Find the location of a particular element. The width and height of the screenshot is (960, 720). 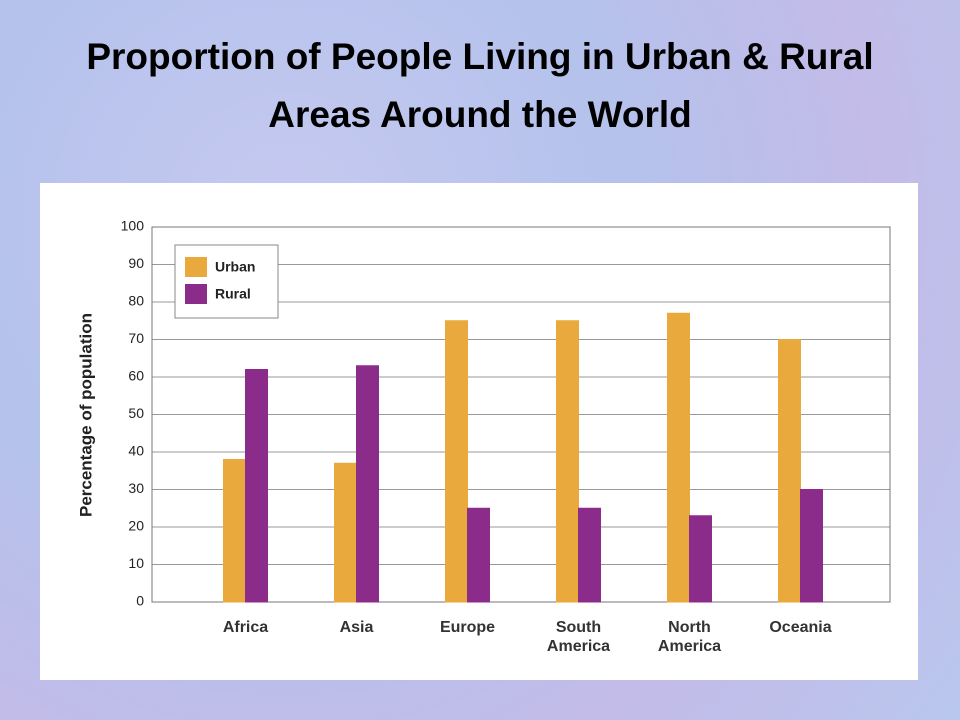

legend-box is located at coordinates (226, 281).